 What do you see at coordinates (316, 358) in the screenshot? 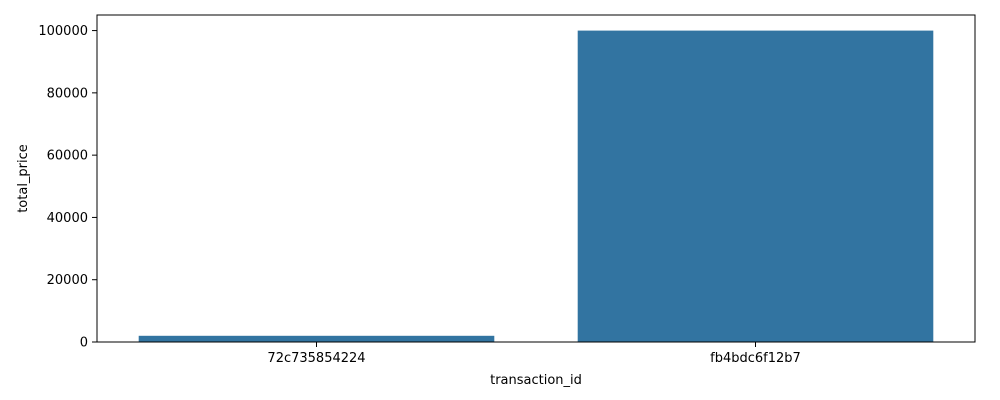
I see `x-tick-label: 72c735854224` at bounding box center [316, 358].